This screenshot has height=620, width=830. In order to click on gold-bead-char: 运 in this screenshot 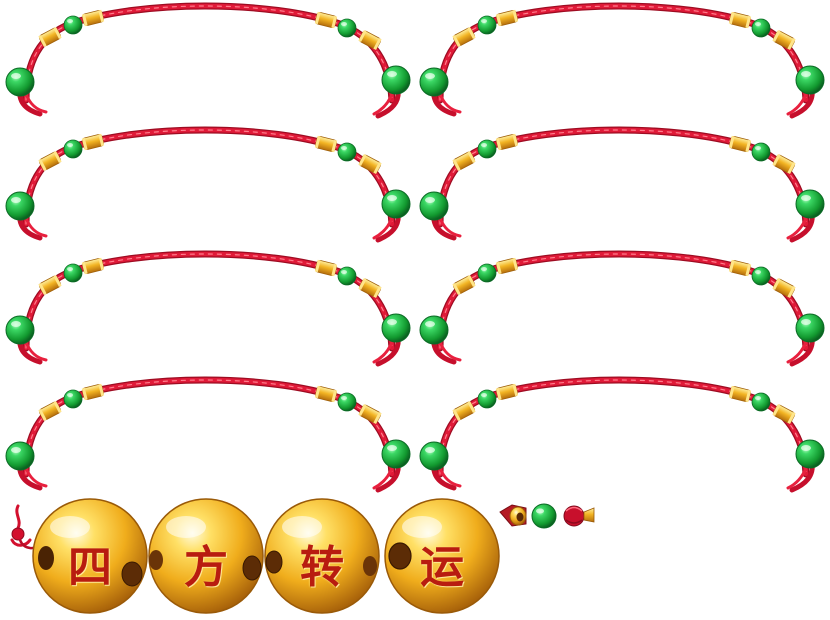, I will do `click(442, 567)`.